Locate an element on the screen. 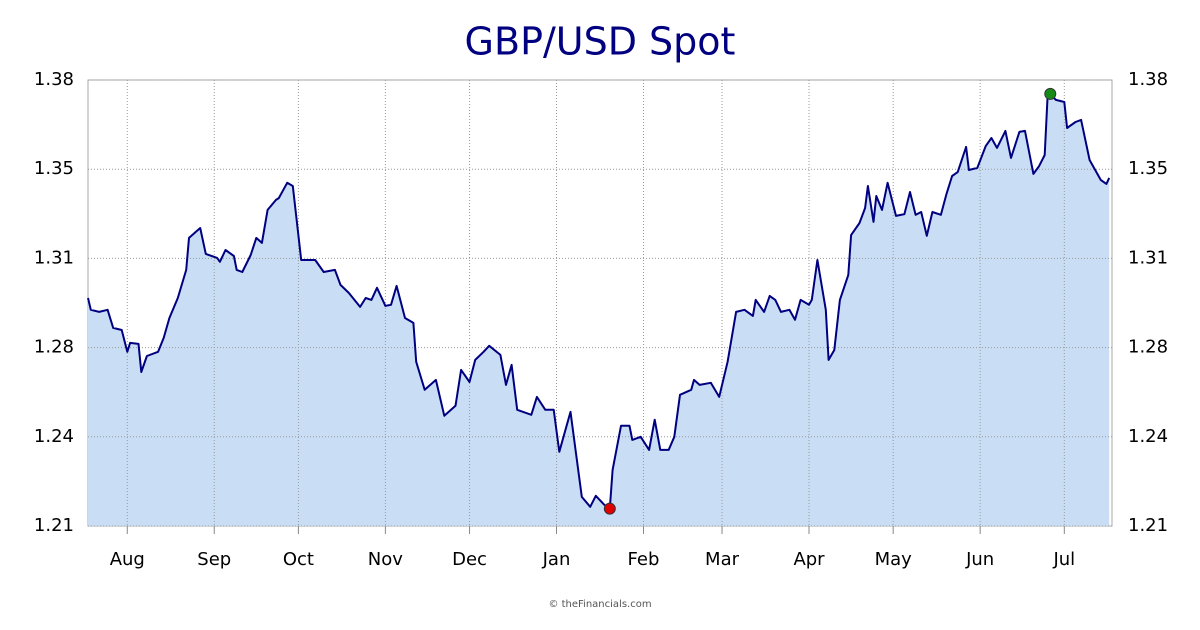 Image resolution: width=1200 pixels, height=630 pixels. x-tick-label: Sep is located at coordinates (214, 559).